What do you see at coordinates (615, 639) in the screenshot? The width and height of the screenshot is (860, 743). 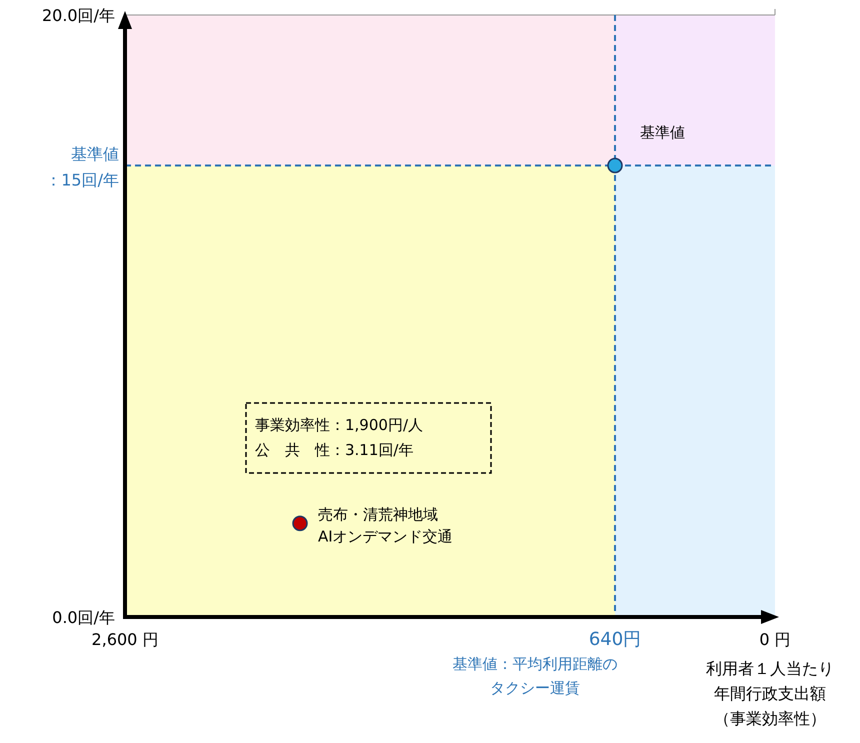 I see `x-tick-label: 640円` at bounding box center [615, 639].